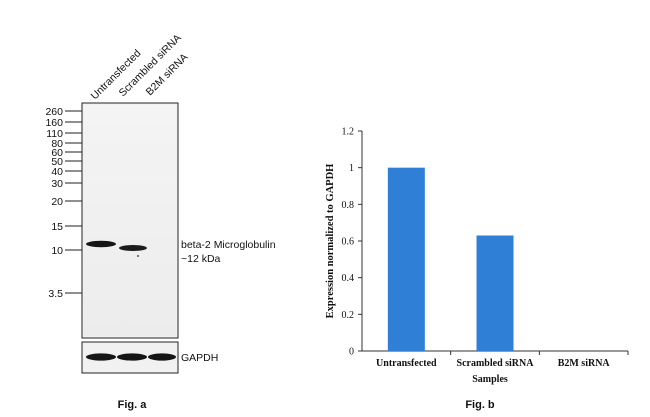  I want to click on y-tick-label: 0.2, so click(348, 315).